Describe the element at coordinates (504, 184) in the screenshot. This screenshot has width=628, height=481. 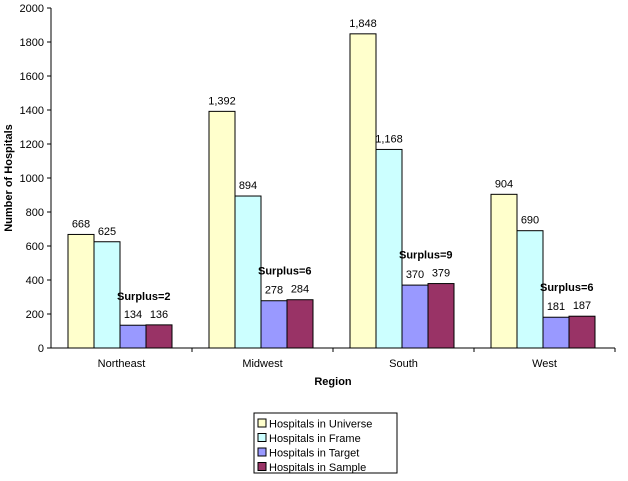
I see `data-label: 904` at that location.